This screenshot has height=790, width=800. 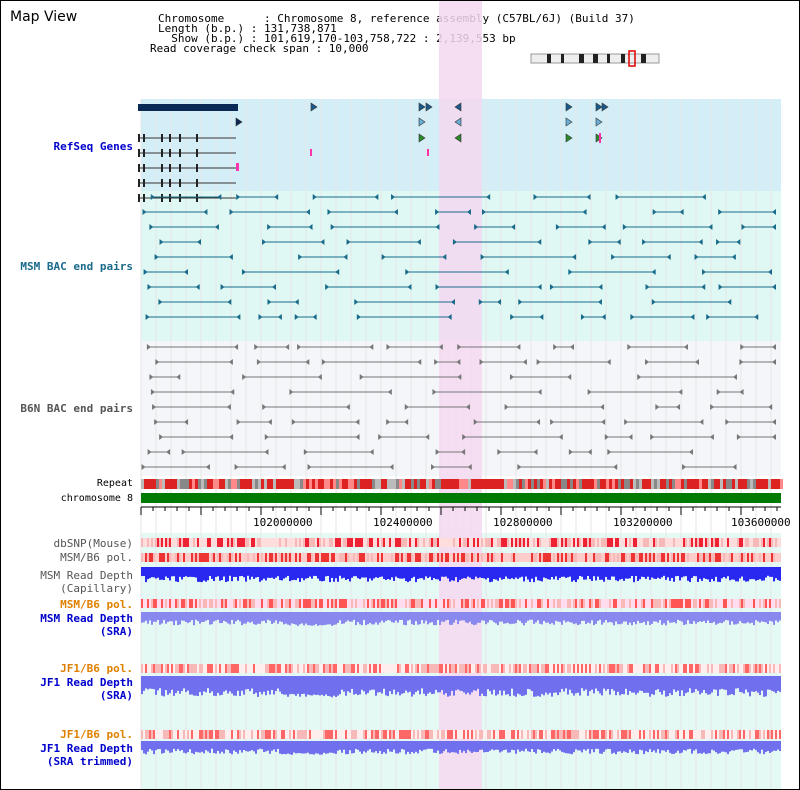 What do you see at coordinates (86, 748) in the screenshot?
I see `track-label-jf1-read-depth-sra-trimmed: JF1 Read Depth` at bounding box center [86, 748].